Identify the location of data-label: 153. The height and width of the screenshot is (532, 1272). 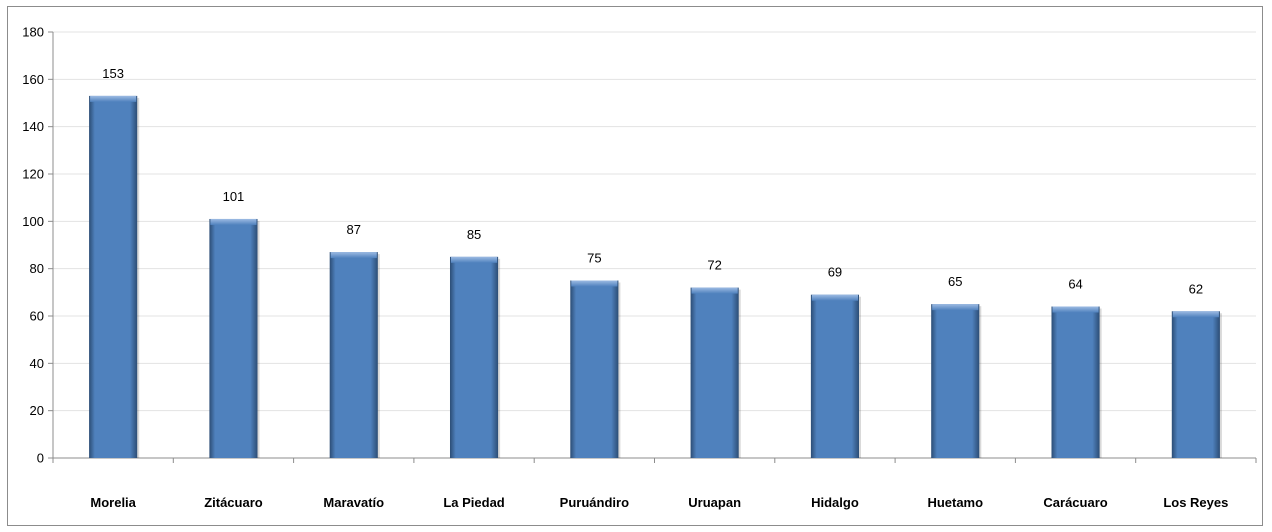
(113, 73).